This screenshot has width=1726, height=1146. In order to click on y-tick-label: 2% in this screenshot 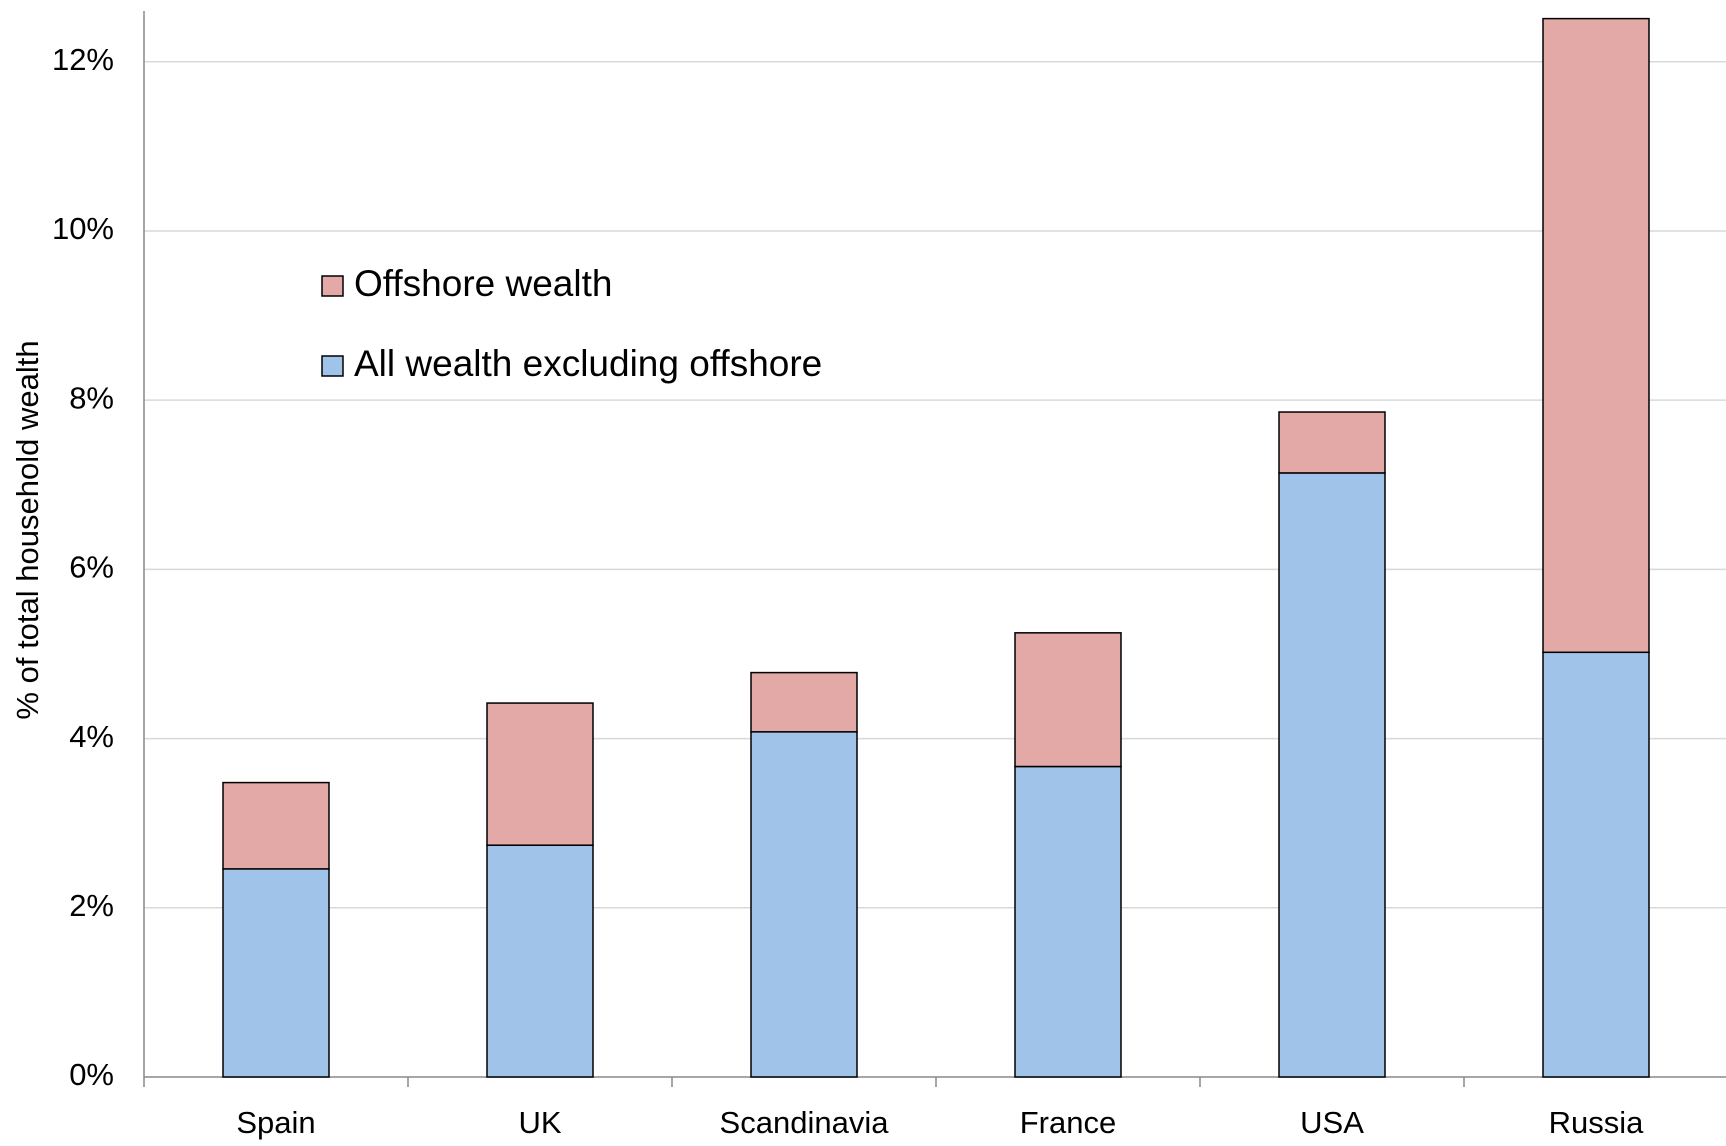, I will do `click(91, 905)`.